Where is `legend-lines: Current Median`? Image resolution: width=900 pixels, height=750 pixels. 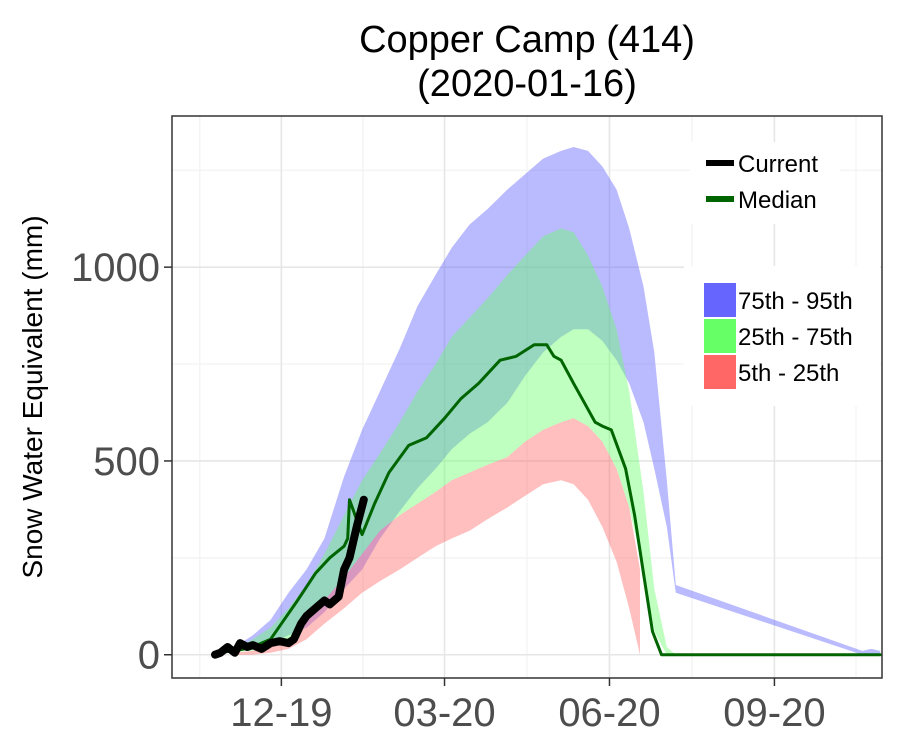
legend-lines: Current Median is located at coordinates (765, 183).